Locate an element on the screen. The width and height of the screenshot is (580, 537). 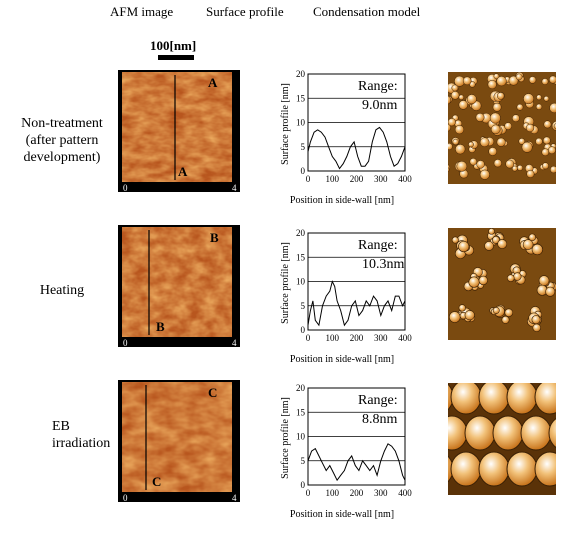
y-axis-label-c: Surface profile [nm] is located at coordinates (285, 438).